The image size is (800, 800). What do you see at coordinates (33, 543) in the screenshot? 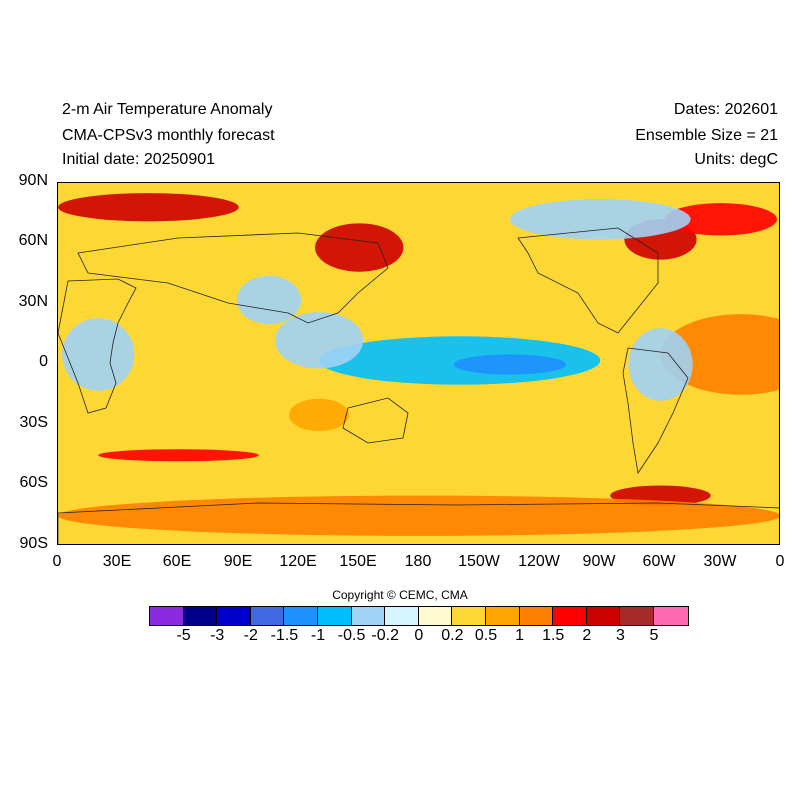
I see `lat-label: 90S` at bounding box center [33, 543].